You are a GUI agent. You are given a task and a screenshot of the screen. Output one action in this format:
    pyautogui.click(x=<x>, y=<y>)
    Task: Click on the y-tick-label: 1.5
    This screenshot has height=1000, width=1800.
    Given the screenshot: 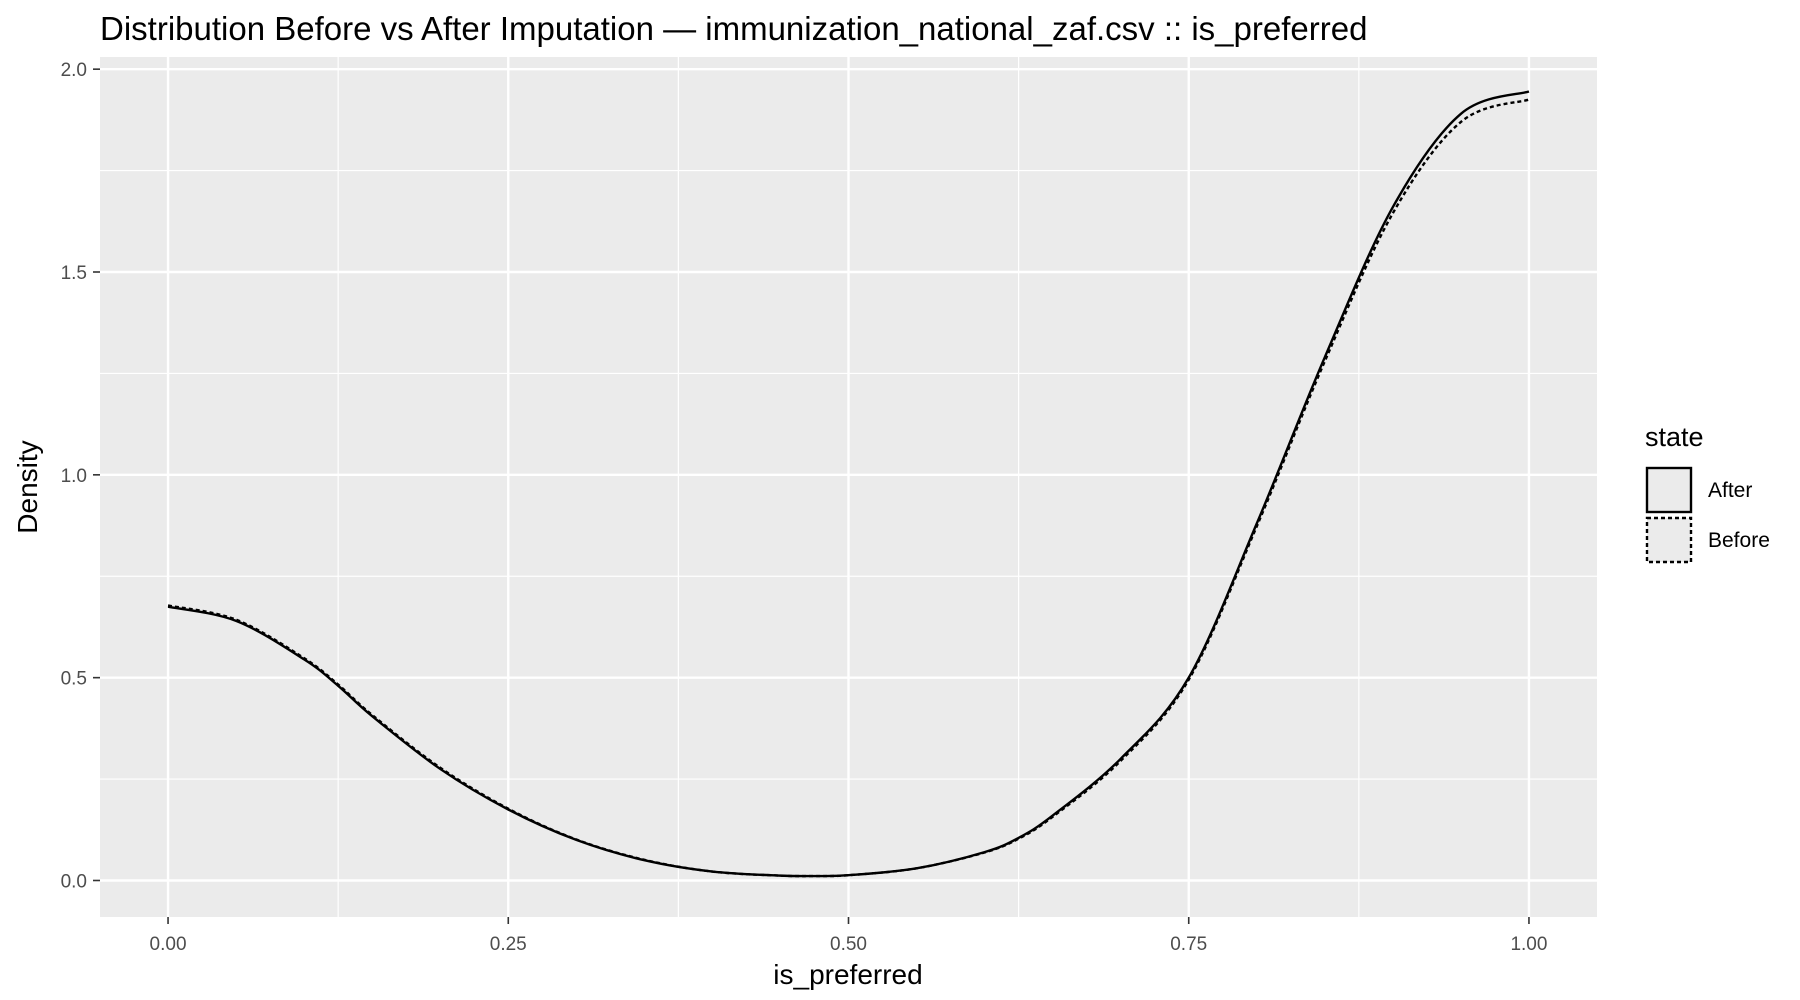 What is the action you would take?
    pyautogui.click(x=74, y=273)
    